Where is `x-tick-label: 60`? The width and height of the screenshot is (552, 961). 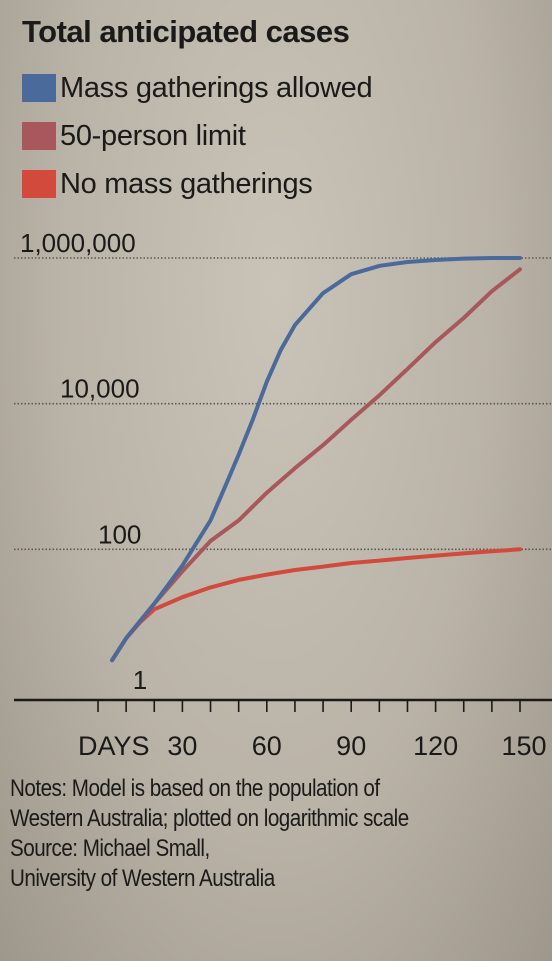 x-tick-label: 60 is located at coordinates (267, 746).